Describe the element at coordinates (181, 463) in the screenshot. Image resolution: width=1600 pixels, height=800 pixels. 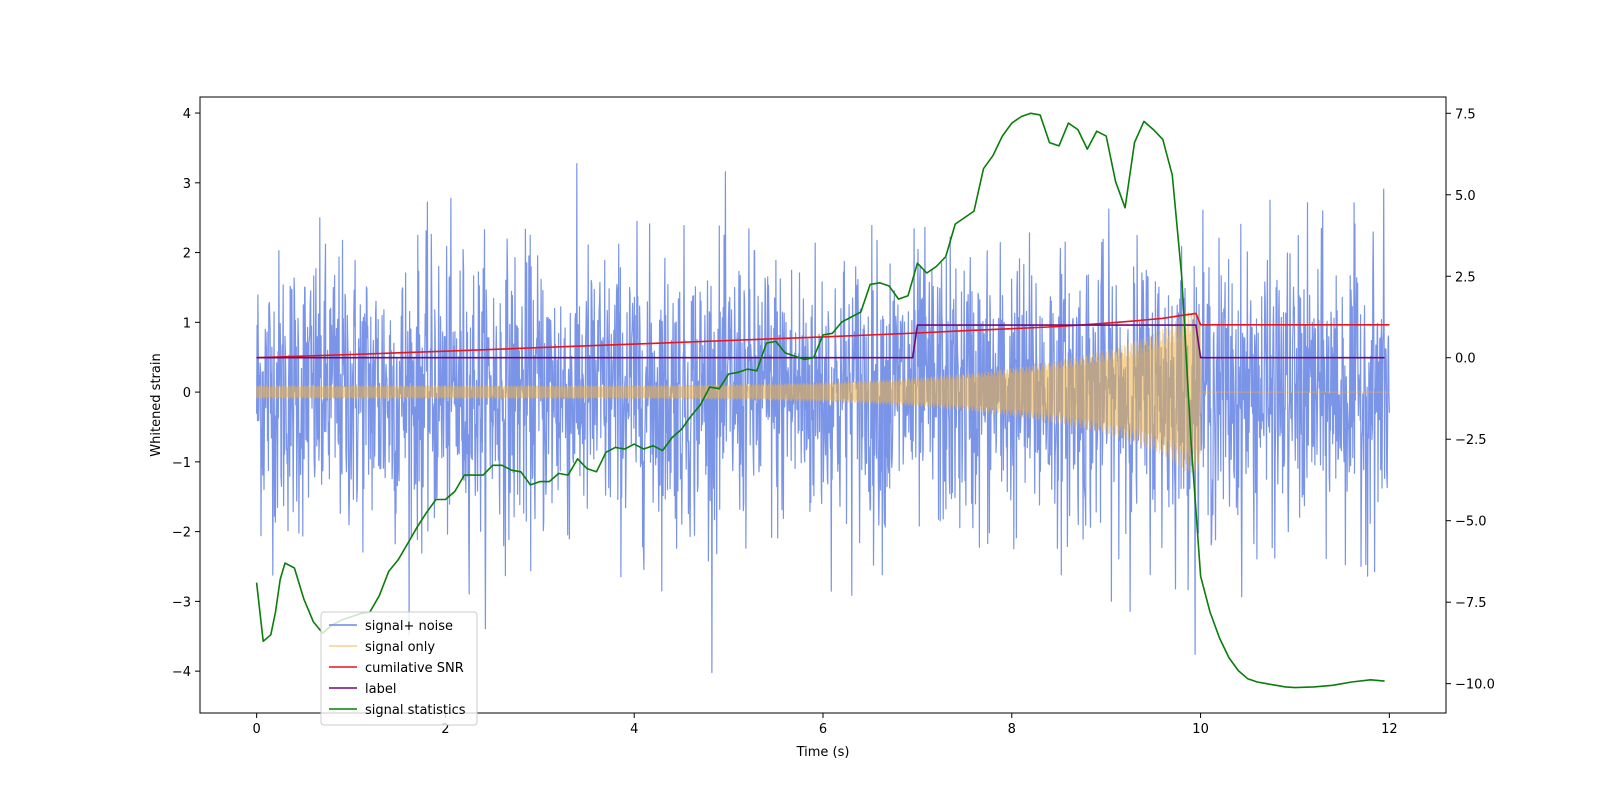
I see `y-tick-label: −1` at that location.